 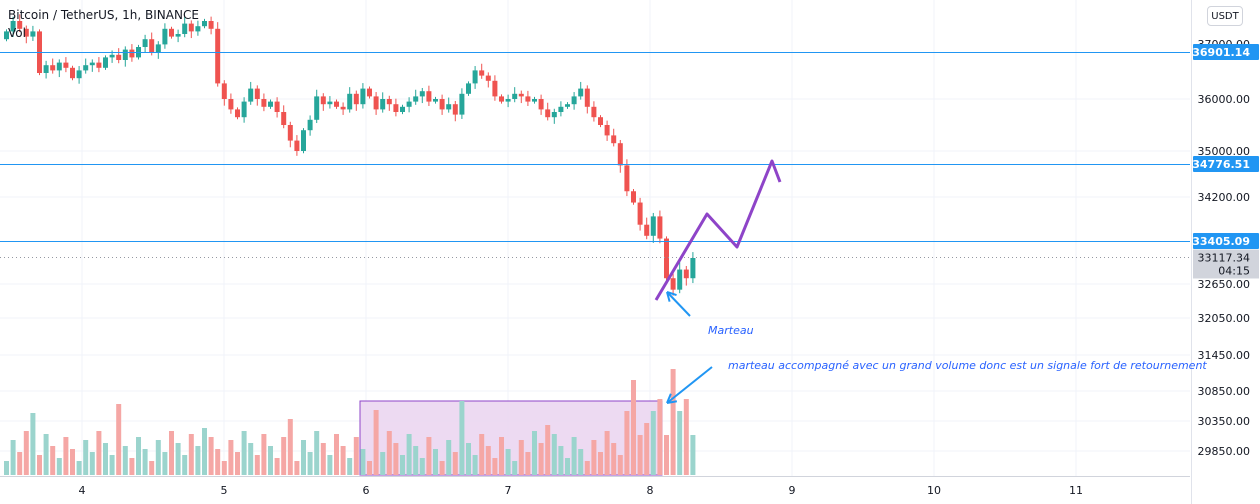 What do you see at coordinates (731, 330) in the screenshot?
I see `marteau-annotation: Marteau` at bounding box center [731, 330].